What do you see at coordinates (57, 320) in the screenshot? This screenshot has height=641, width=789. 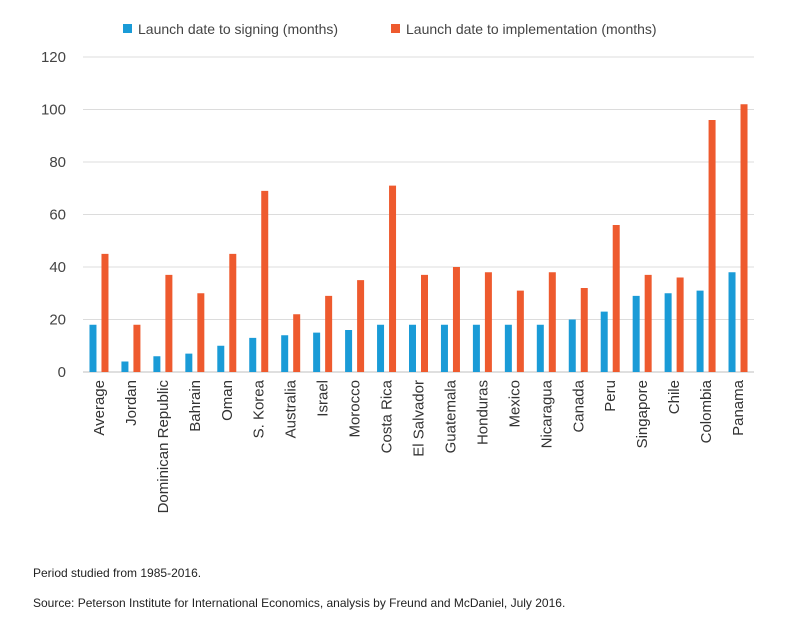 I see `y-tick-label: 20` at bounding box center [57, 320].